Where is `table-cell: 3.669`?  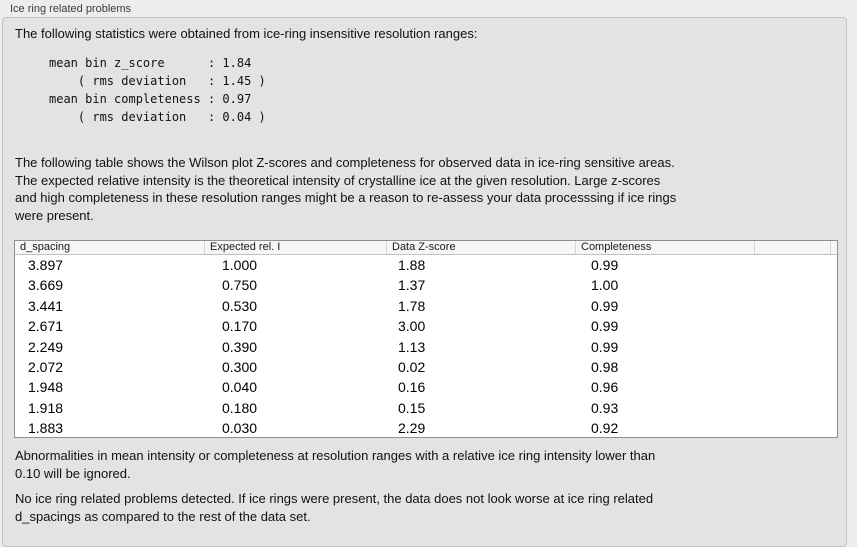 table-cell: 3.669 is located at coordinates (46, 285).